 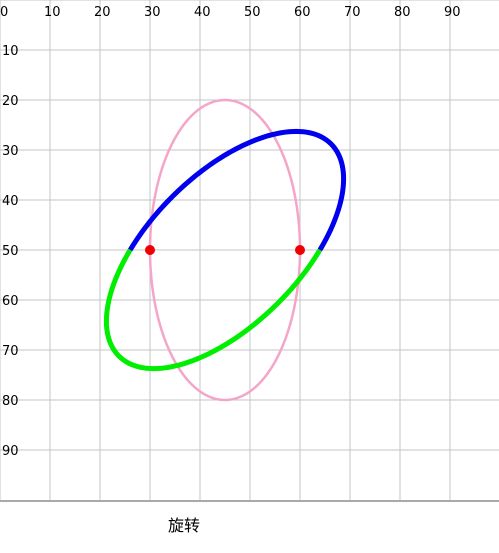 I want to click on y-tick-label: 20, so click(x=10, y=101).